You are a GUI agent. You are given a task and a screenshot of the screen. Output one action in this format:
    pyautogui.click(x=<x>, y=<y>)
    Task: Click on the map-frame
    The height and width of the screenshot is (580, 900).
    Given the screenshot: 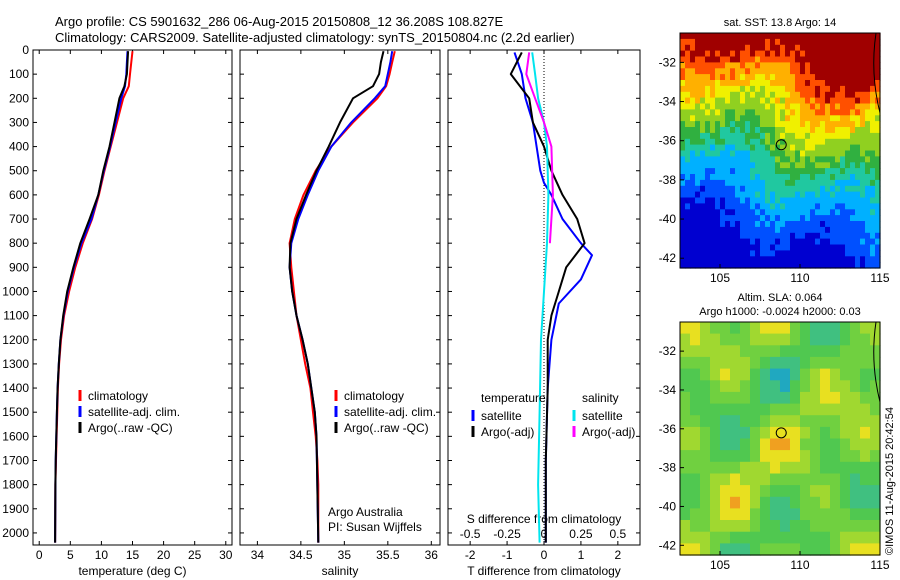 What is the action you would take?
    pyautogui.click(x=780, y=150)
    